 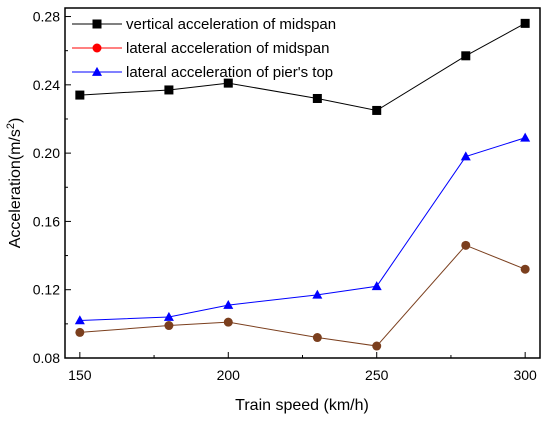 What do you see at coordinates (231, 24) in the screenshot?
I see `legend-label-0: vertical acceleration of midspan` at bounding box center [231, 24].